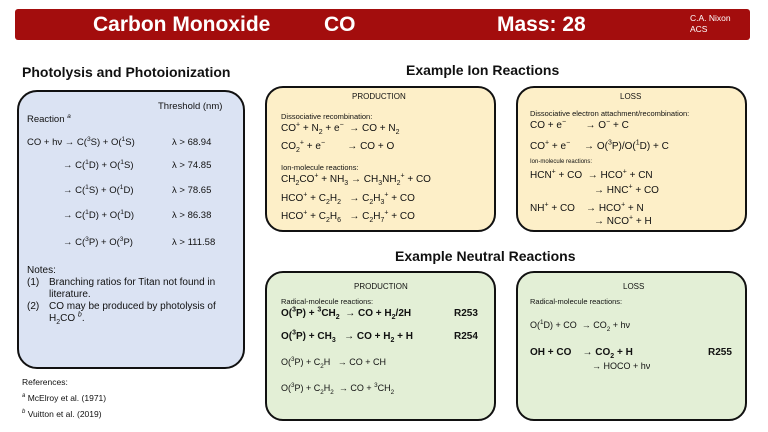 The width and height of the screenshot is (768, 432). Describe the element at coordinates (581, 353) in the screenshot. I see `reaction-line: OH + CO → CO2 + H` at that location.